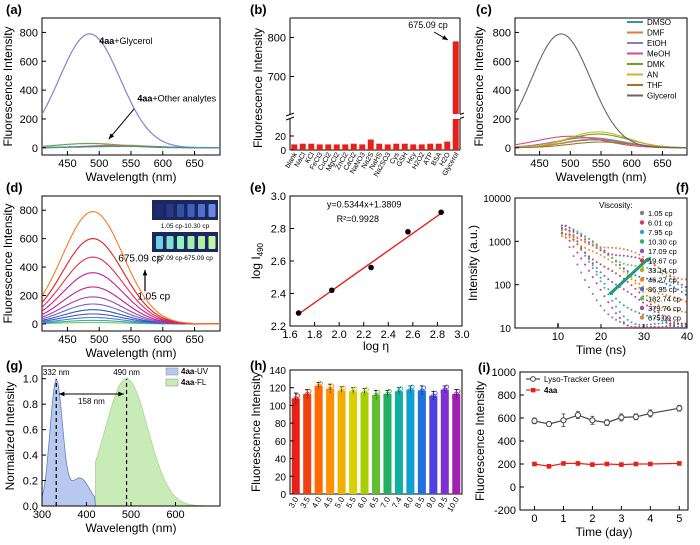  What do you see at coordinates (455, 116) in the screenshot?
I see `bar-break-gap` at bounding box center [455, 116].